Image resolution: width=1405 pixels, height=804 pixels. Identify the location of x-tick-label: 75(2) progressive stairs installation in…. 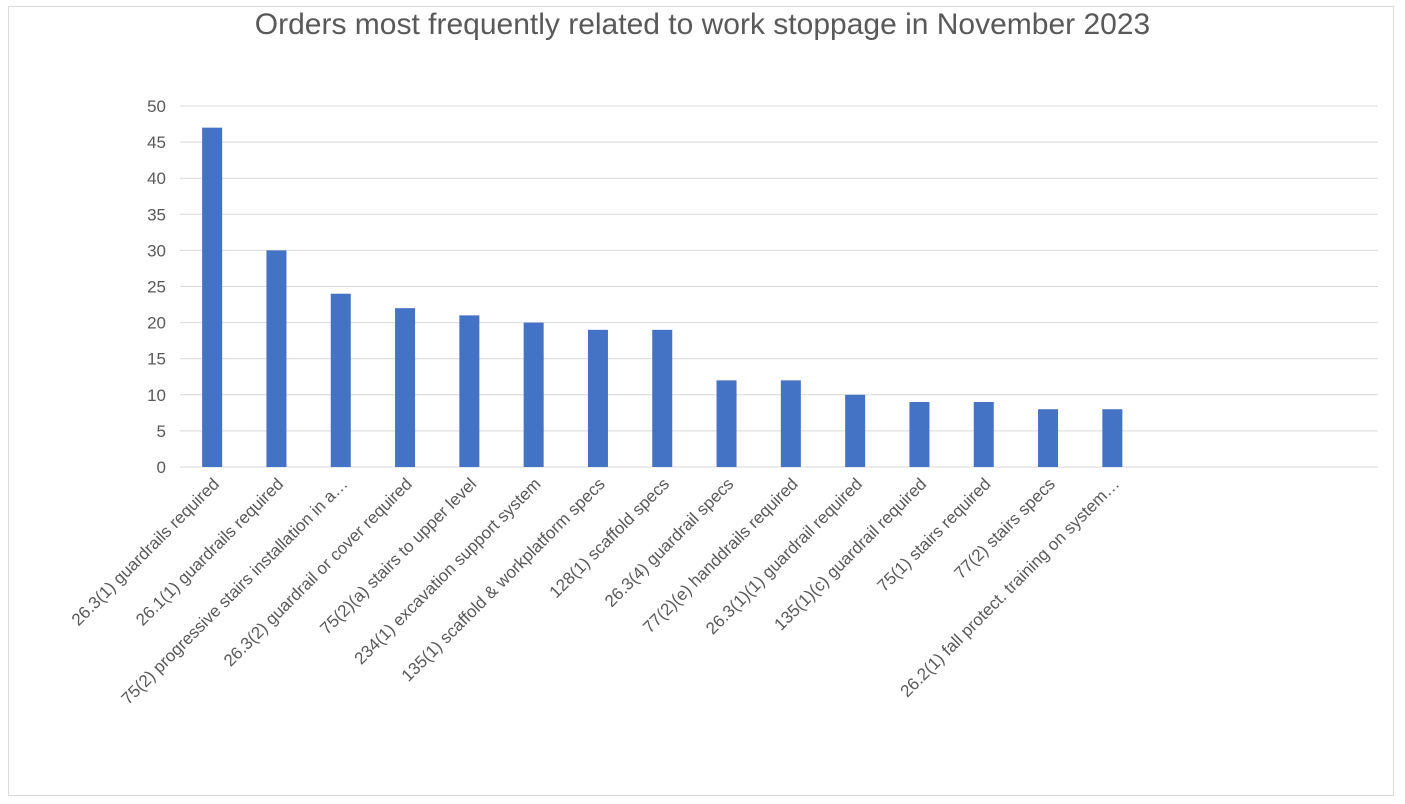
(235, 591).